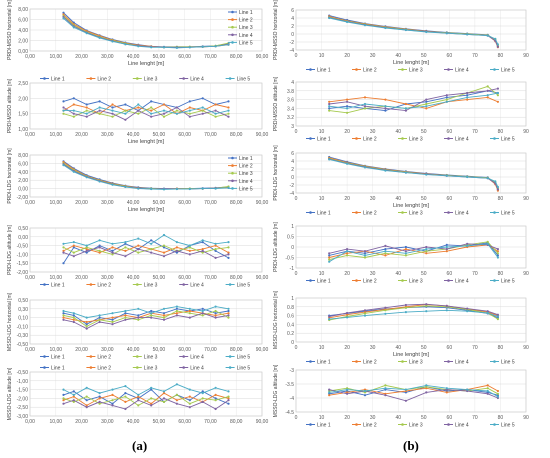  What do you see at coordinates (276, 390) in the screenshot?
I see `y-axis-title: MSSO-LDG altitude [m]` at bounding box center [276, 390].